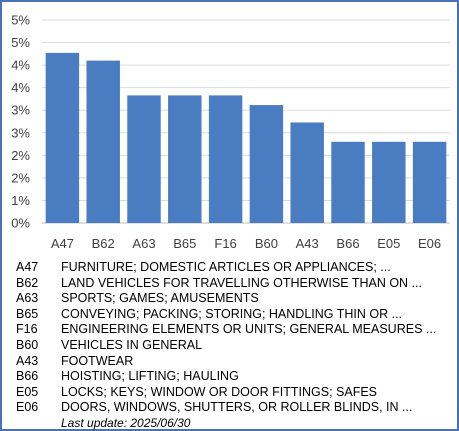 The width and height of the screenshot is (459, 431). Describe the element at coordinates (27, 360) in the screenshot. I see `legend-code: A43` at that location.